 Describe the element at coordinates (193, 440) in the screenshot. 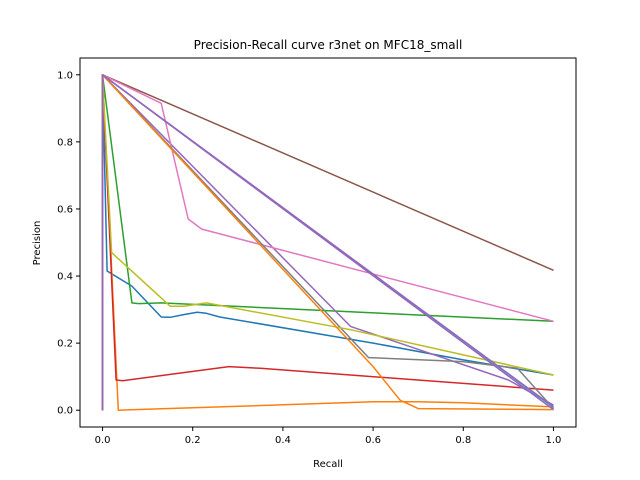

I see `x-tick-label: 0.2` at that location.